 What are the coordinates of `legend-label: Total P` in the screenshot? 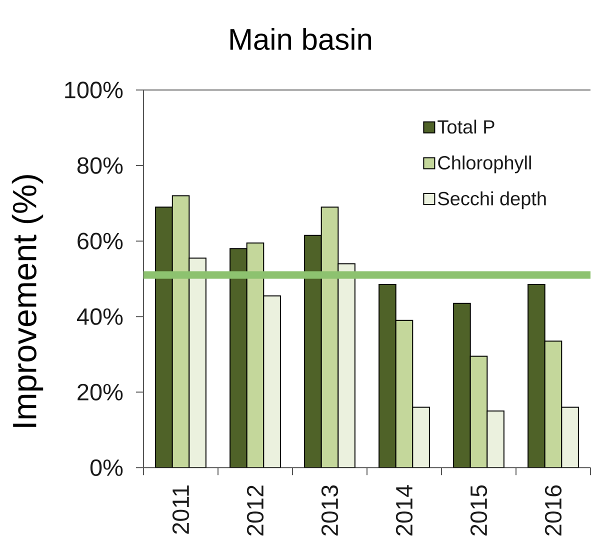 It's located at (466, 127).